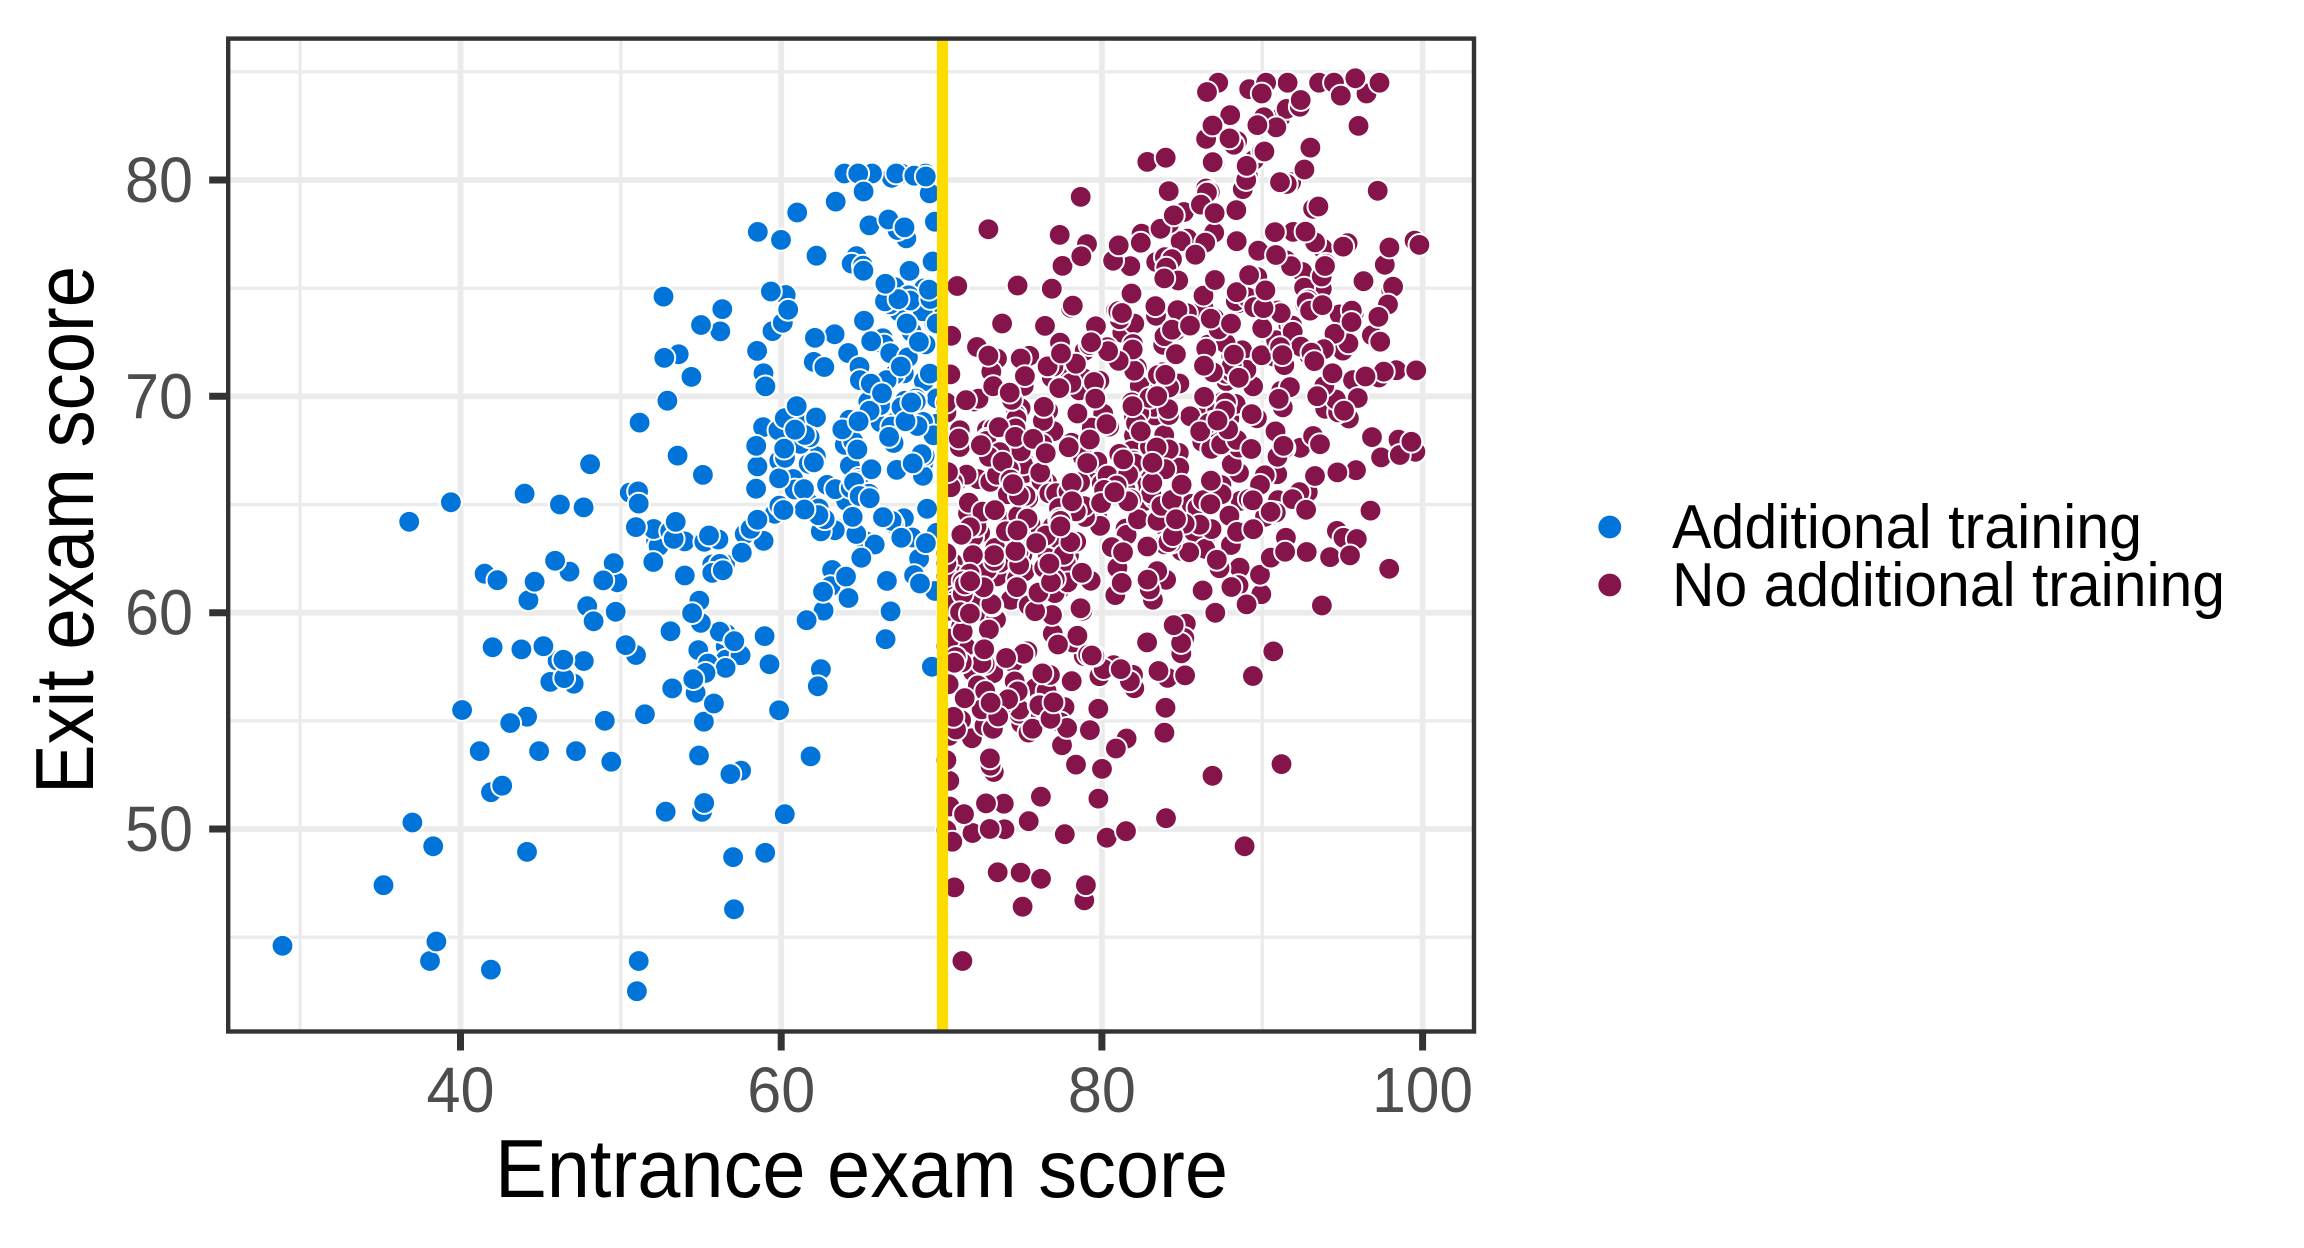 The image size is (2304, 1248). What do you see at coordinates (1907, 527) in the screenshot?
I see `svg-text: Additional training` at bounding box center [1907, 527].